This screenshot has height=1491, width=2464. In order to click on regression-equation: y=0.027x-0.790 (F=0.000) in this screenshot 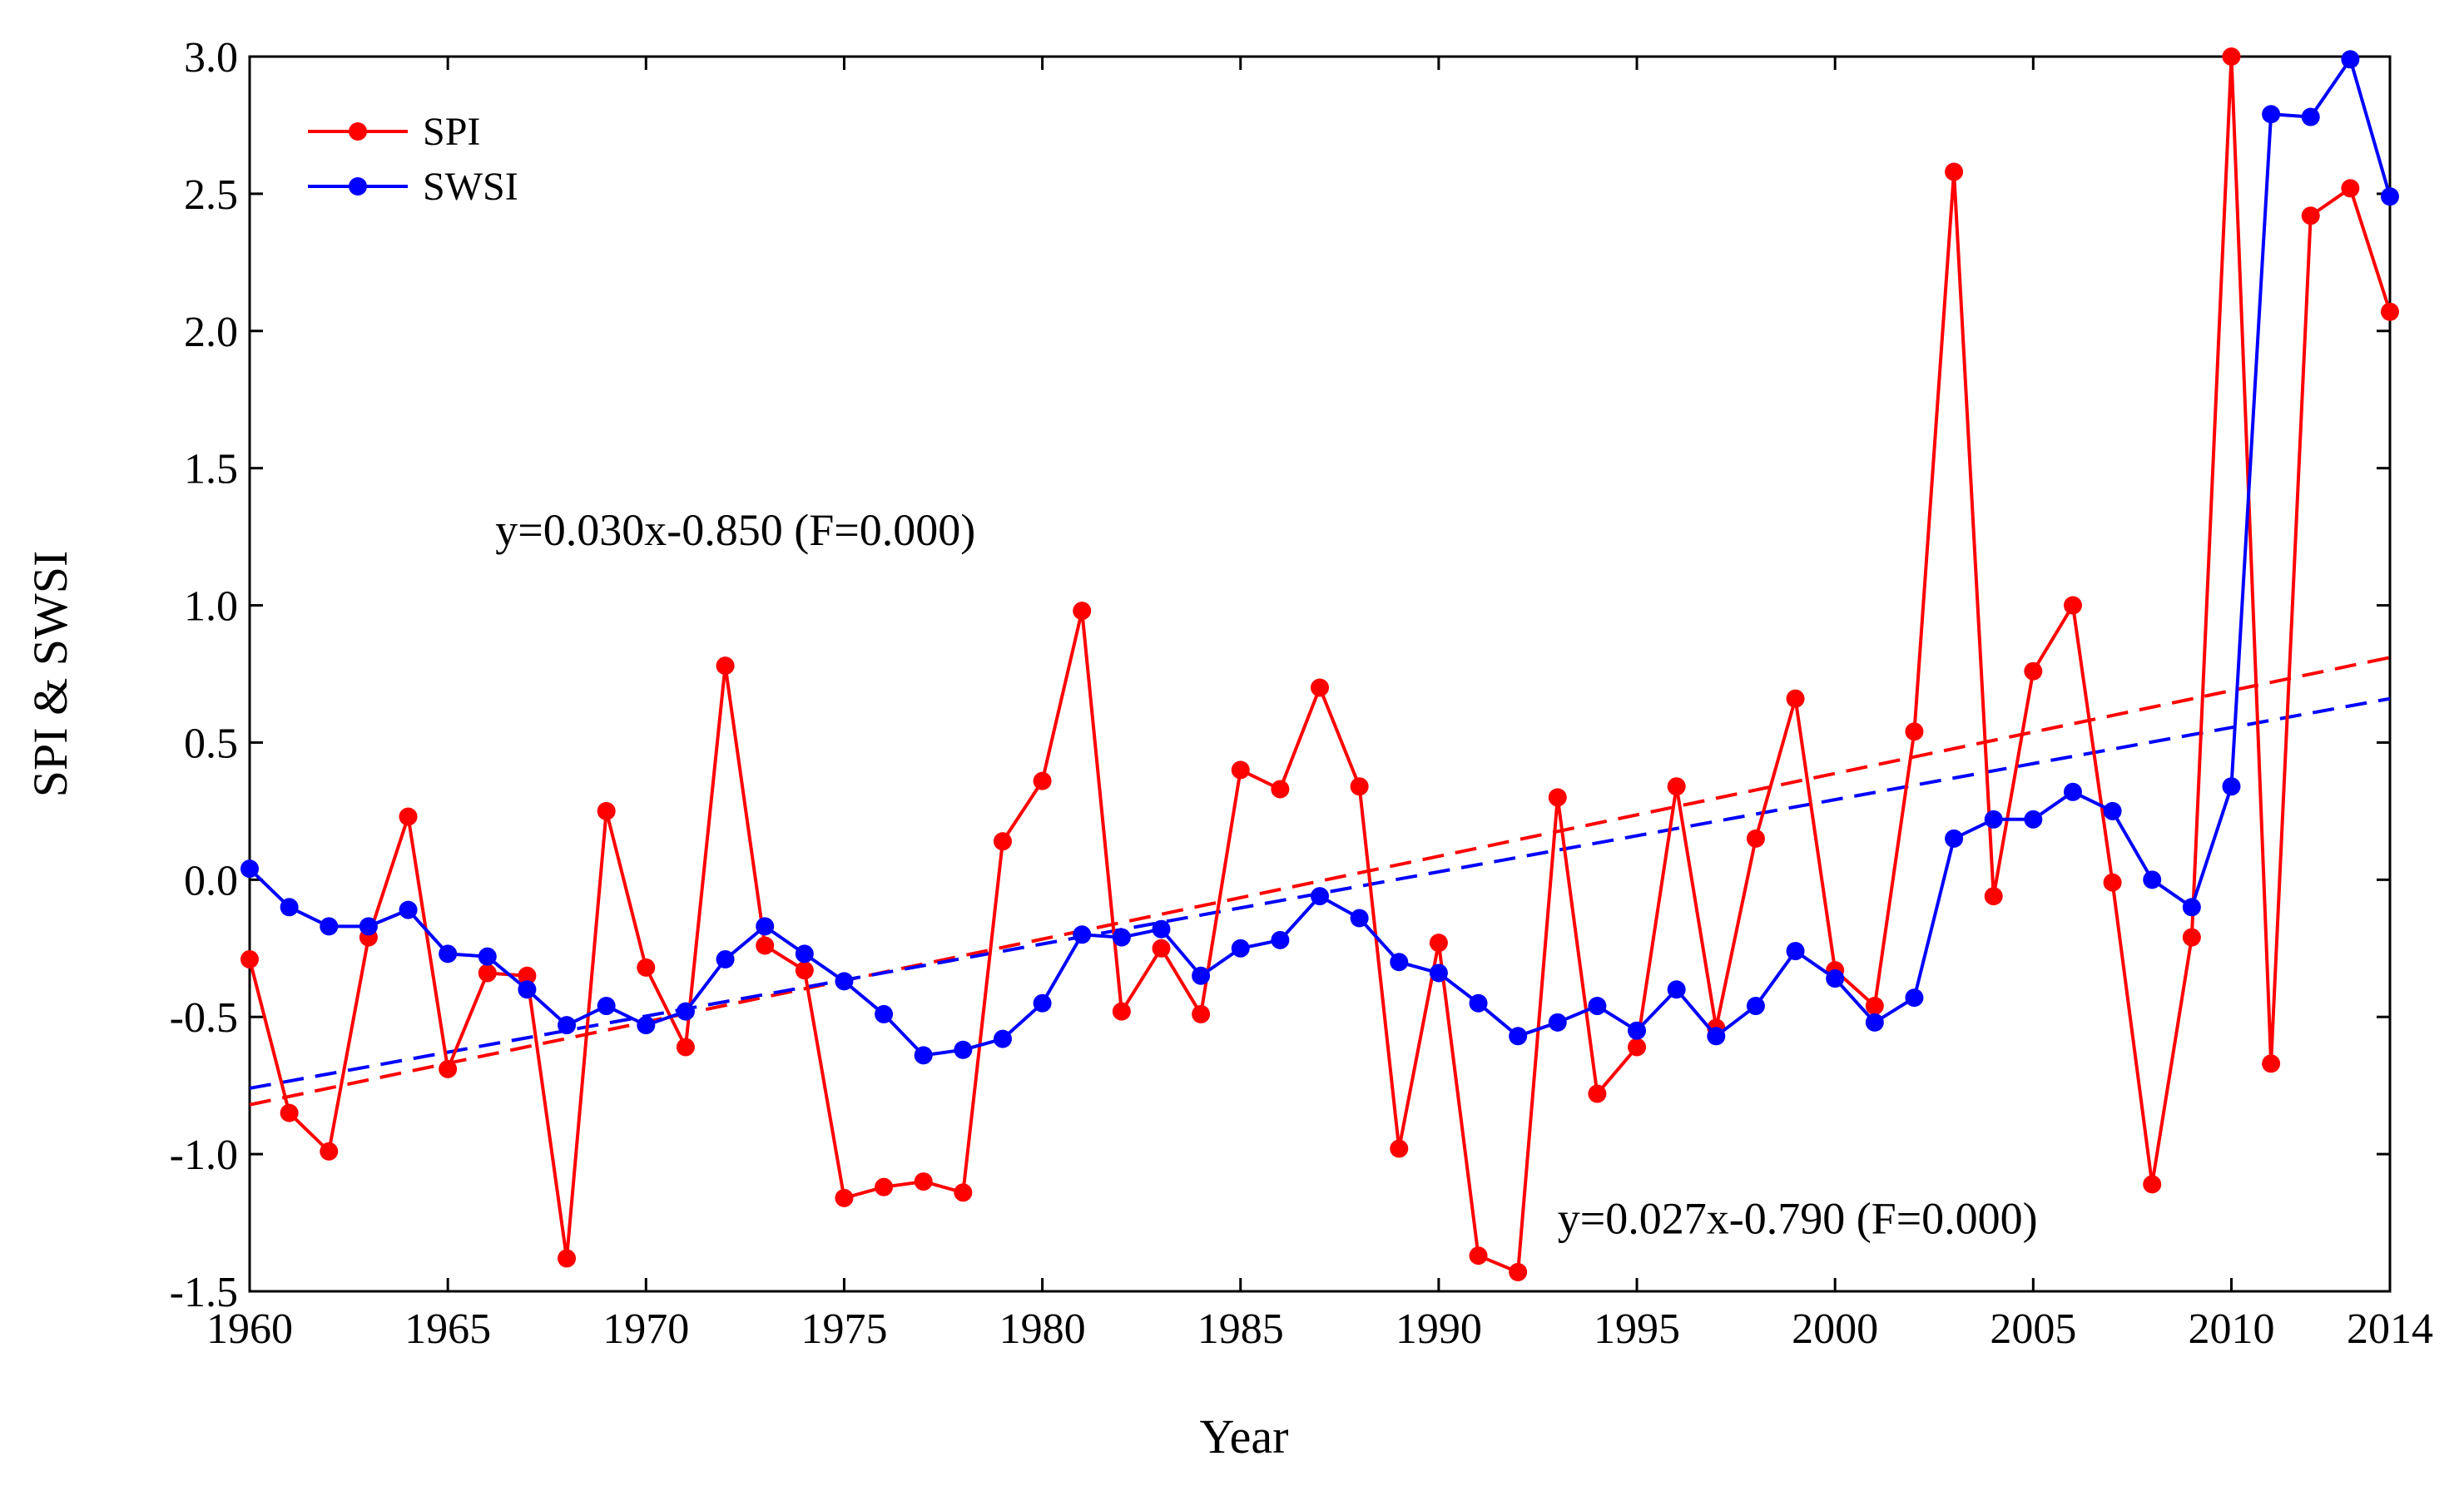, I will do `click(1798, 1219)`.